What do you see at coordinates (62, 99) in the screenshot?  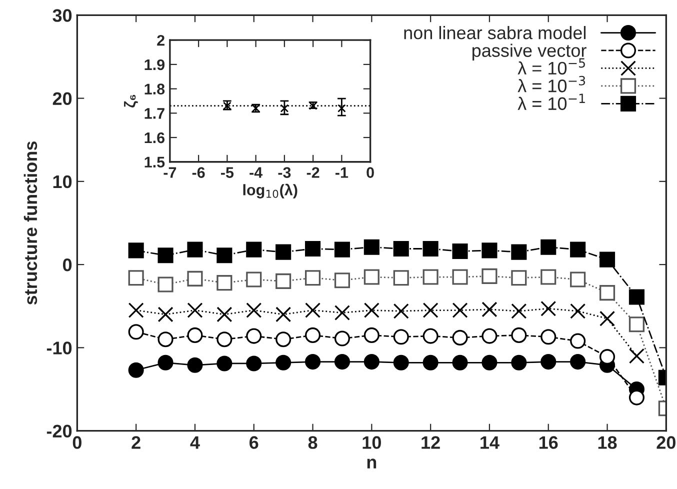 I see `y-tick-label: 20` at bounding box center [62, 99].